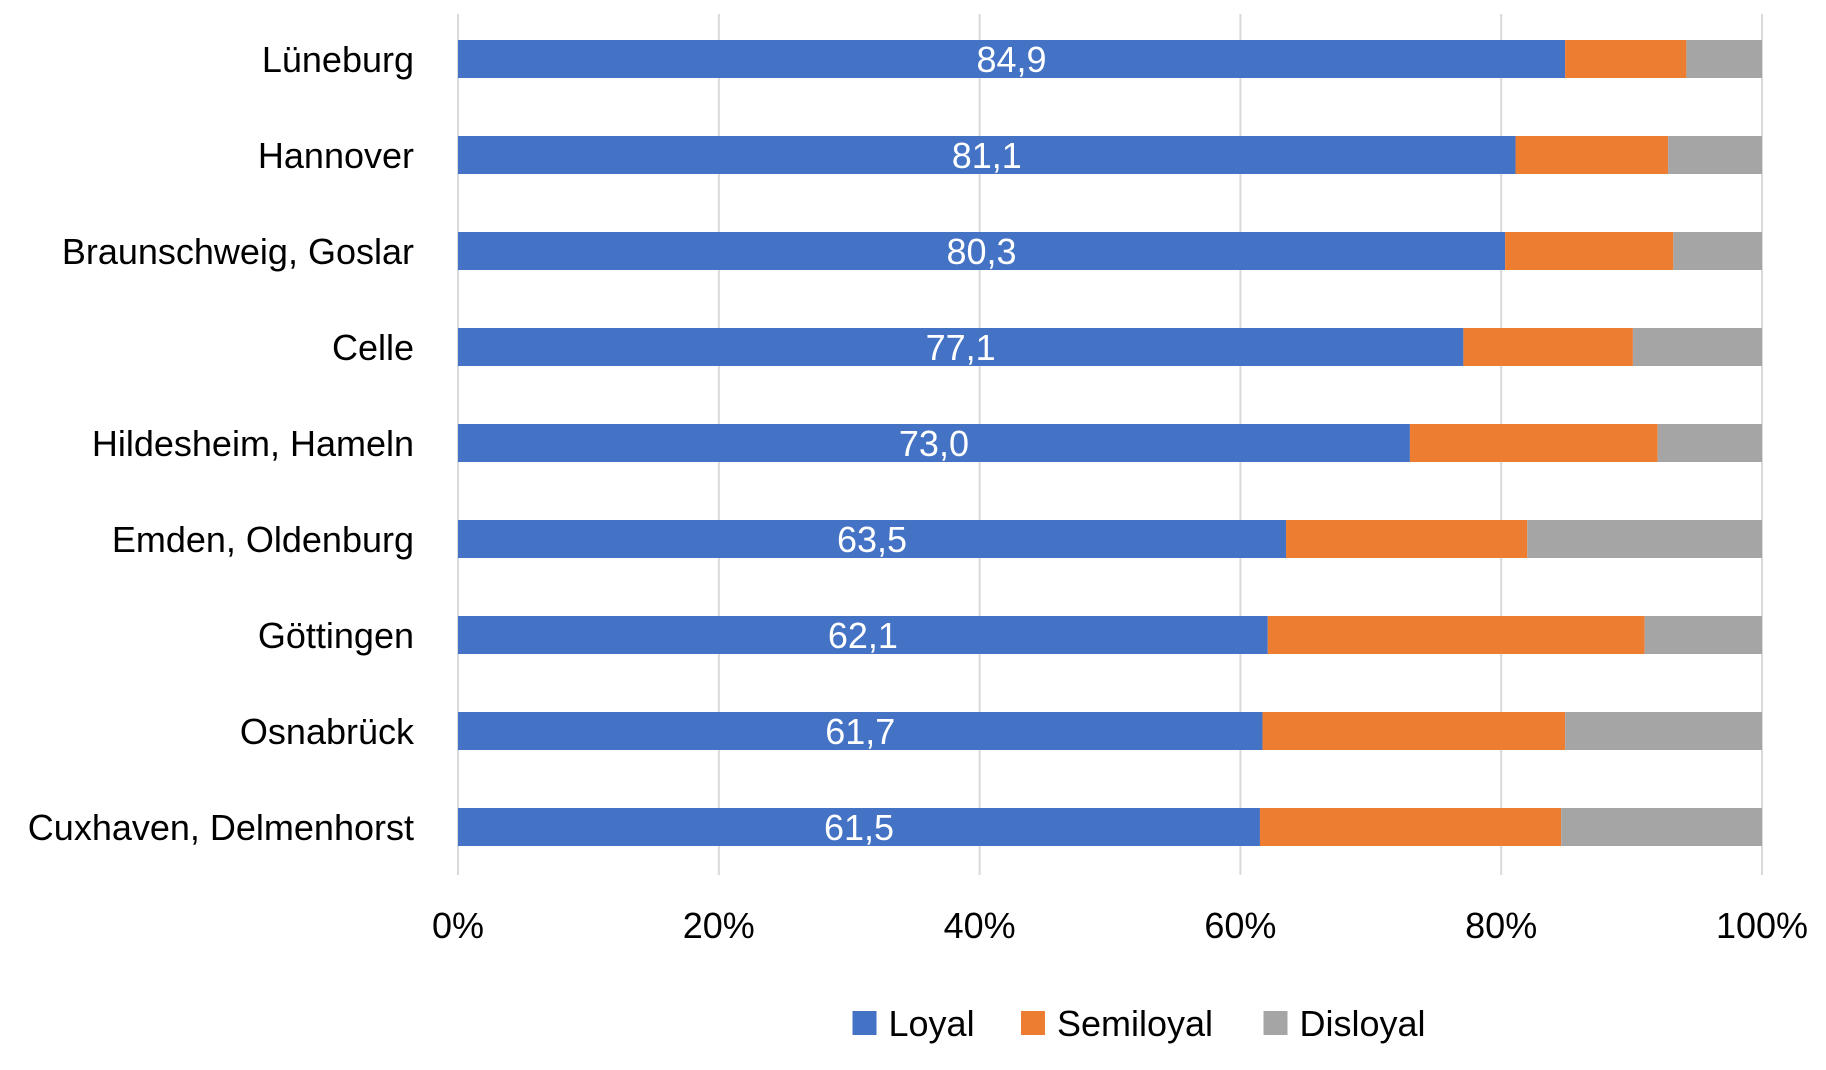  Describe the element at coordinates (327, 731) in the screenshot. I see `category-label: Osnabrück` at that location.